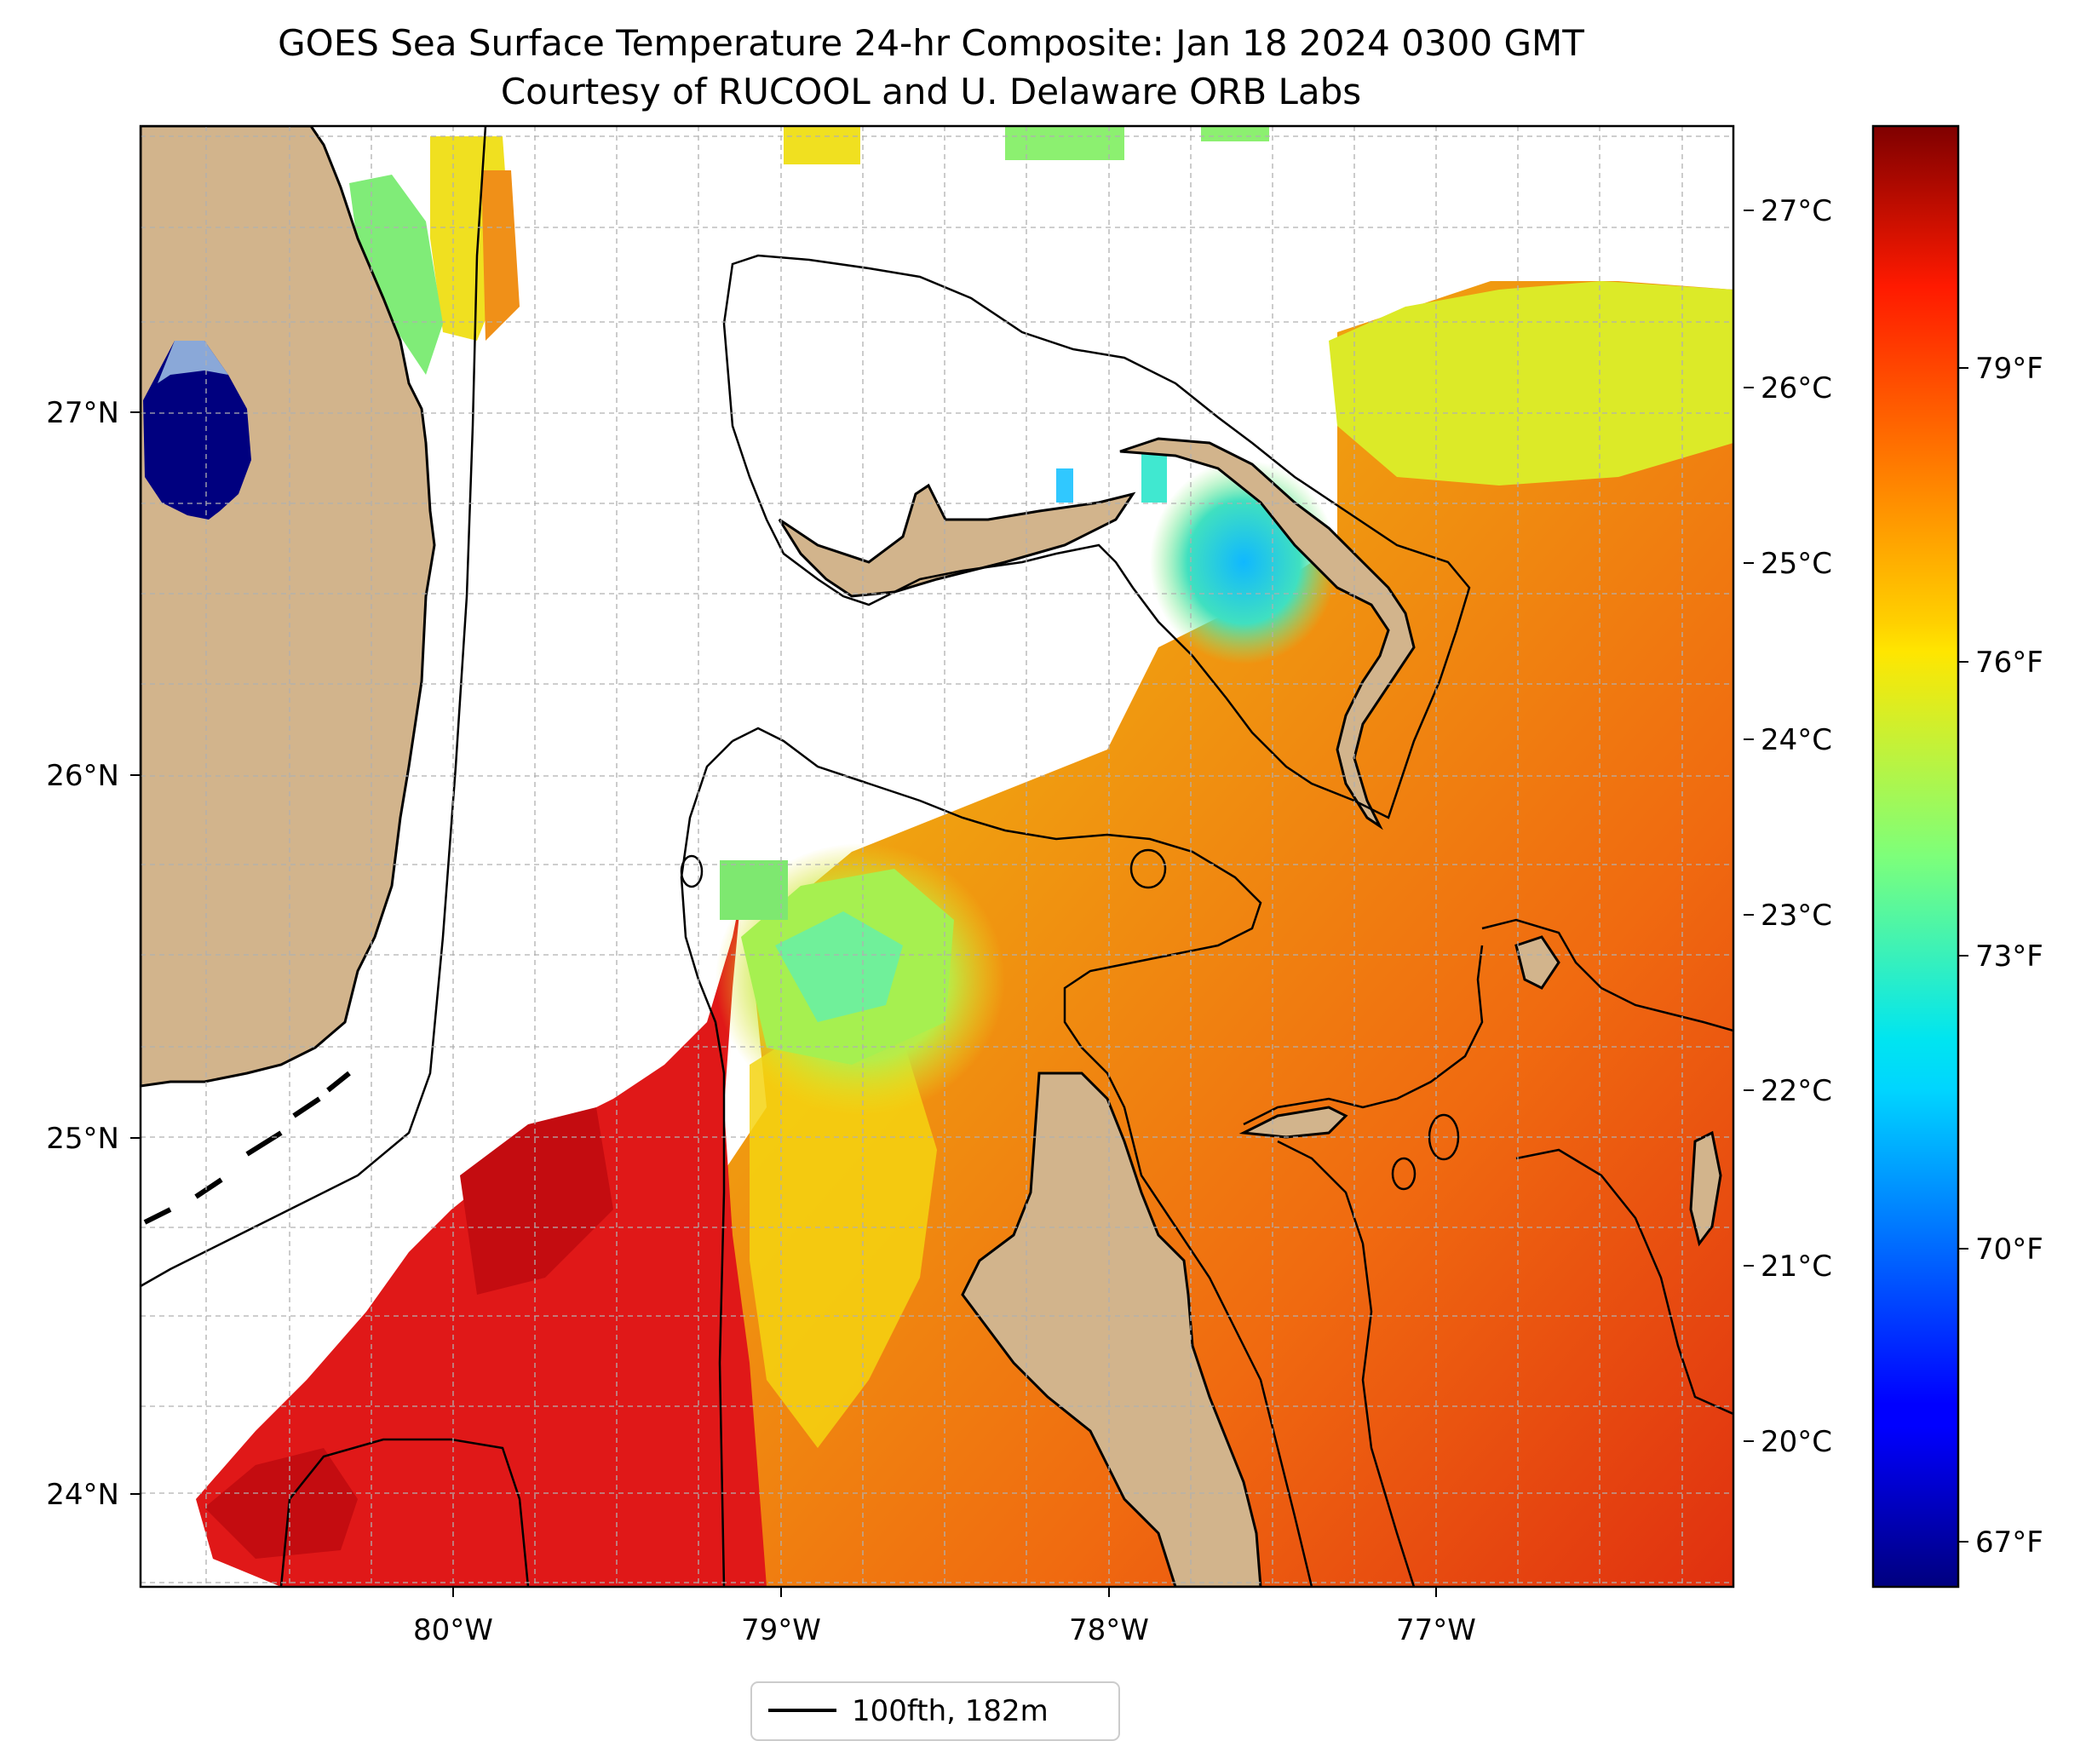 This screenshot has height=1764, width=2086. What do you see at coordinates (1796, 1267) in the screenshot?
I see `celsius-label-21: 21°C` at bounding box center [1796, 1267].